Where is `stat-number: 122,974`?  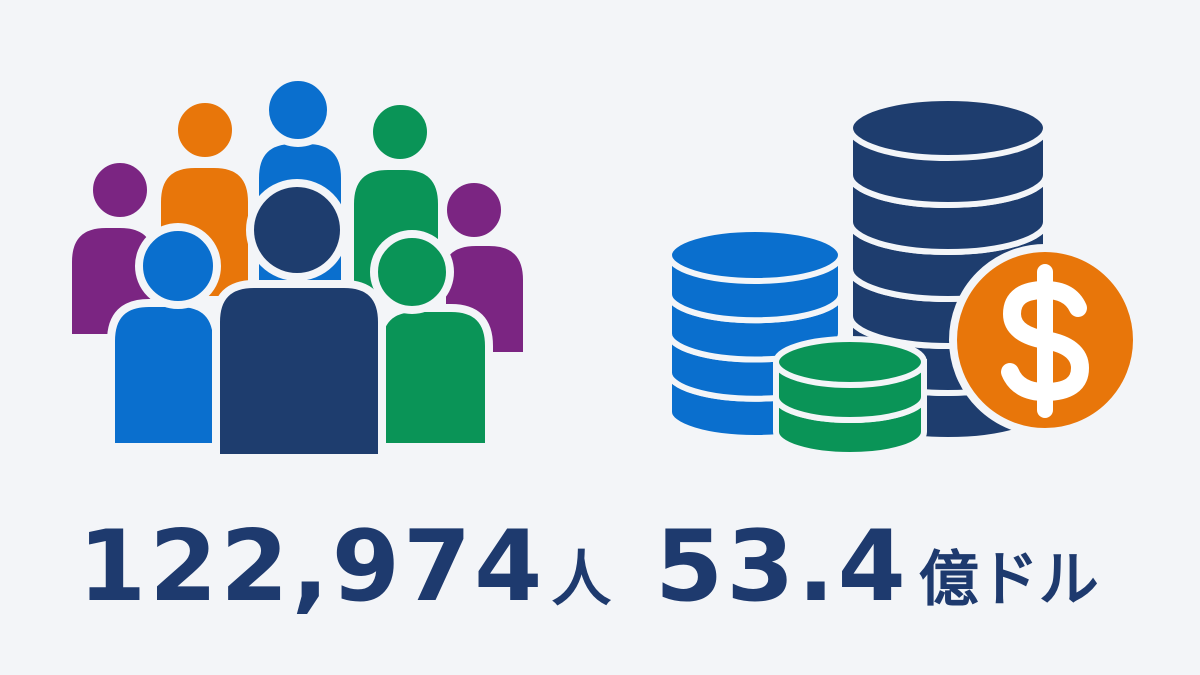 stat-number: 122,974 is located at coordinates (311, 567).